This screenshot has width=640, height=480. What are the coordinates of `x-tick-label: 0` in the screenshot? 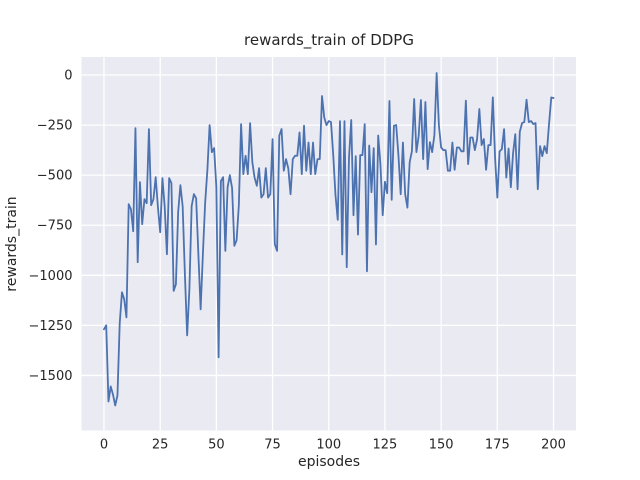 It's located at (104, 445).